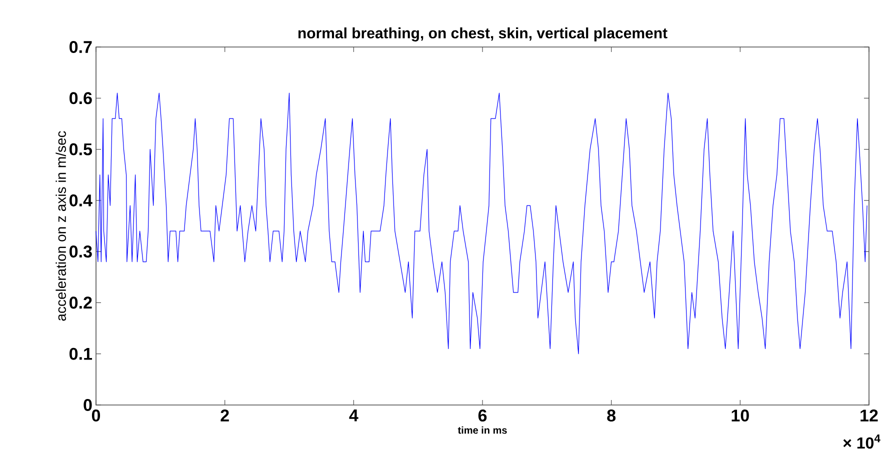 This screenshot has width=887, height=458. Describe the element at coordinates (81, 302) in the screenshot. I see `y-tick-label: 0.2` at that location.